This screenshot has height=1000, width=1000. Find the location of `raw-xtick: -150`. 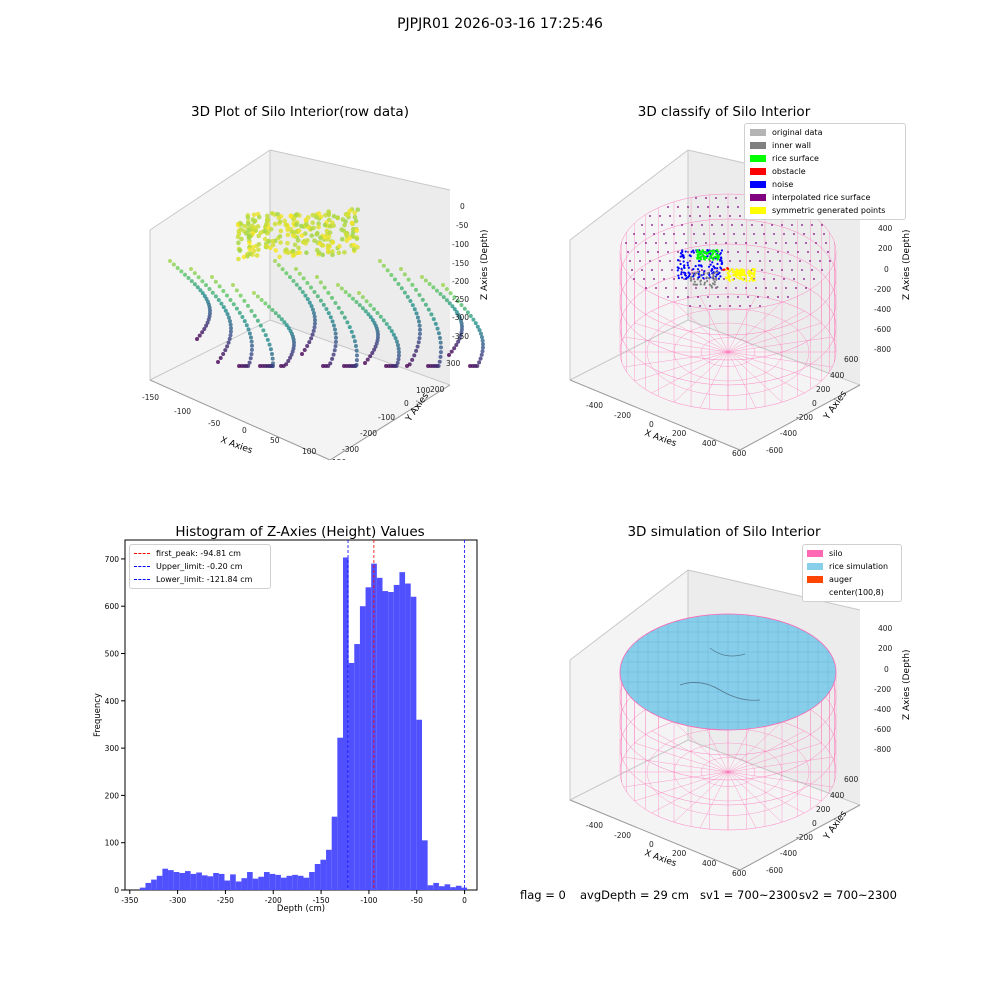

raw-xtick: -150 is located at coordinates (150, 397).